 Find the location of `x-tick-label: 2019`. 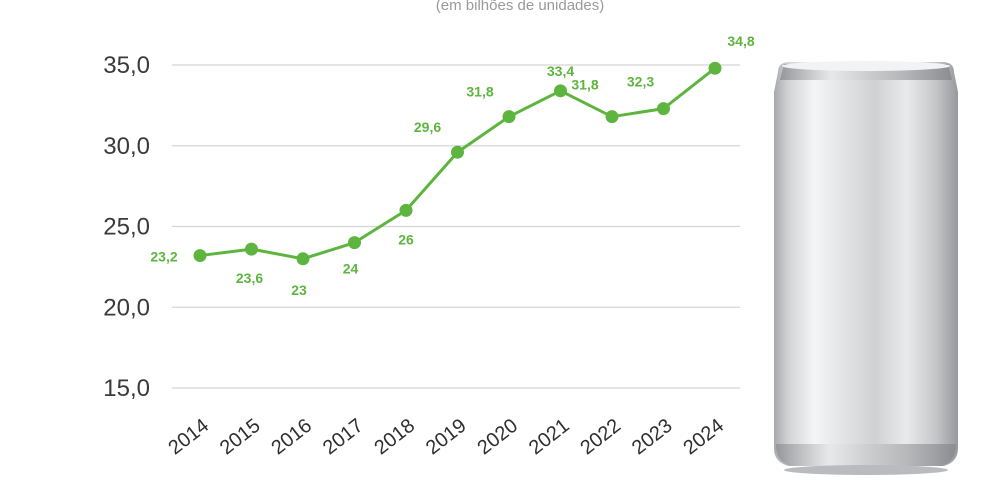

x-tick-label: 2019 is located at coordinates (446, 437).